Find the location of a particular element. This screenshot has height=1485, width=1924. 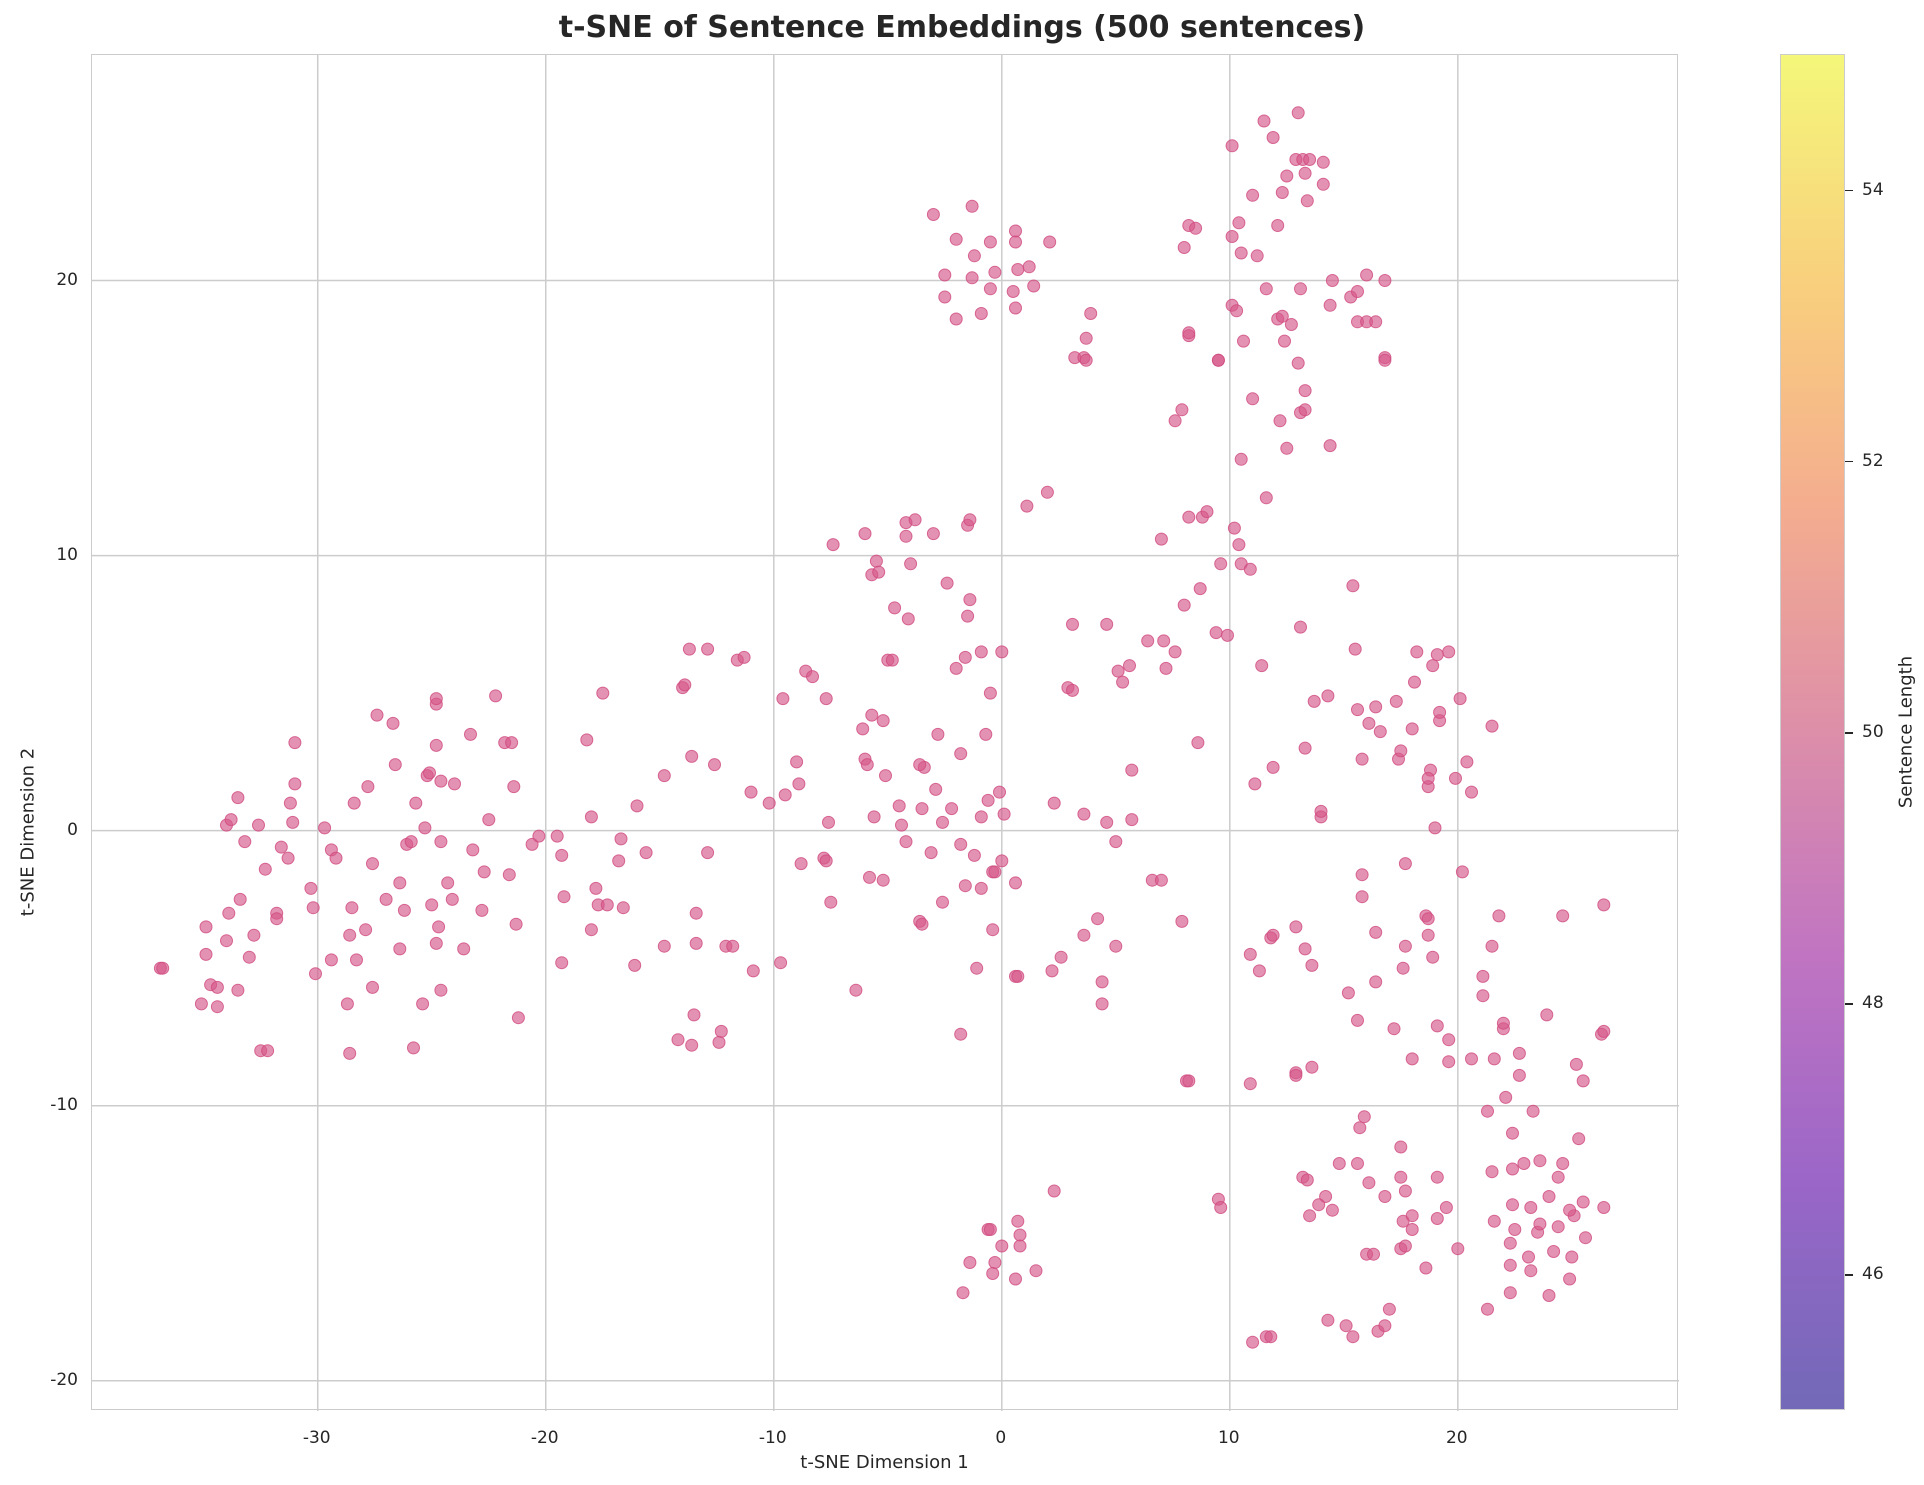

colorbar-tick-label: 50 is located at coordinates (1873, 732).